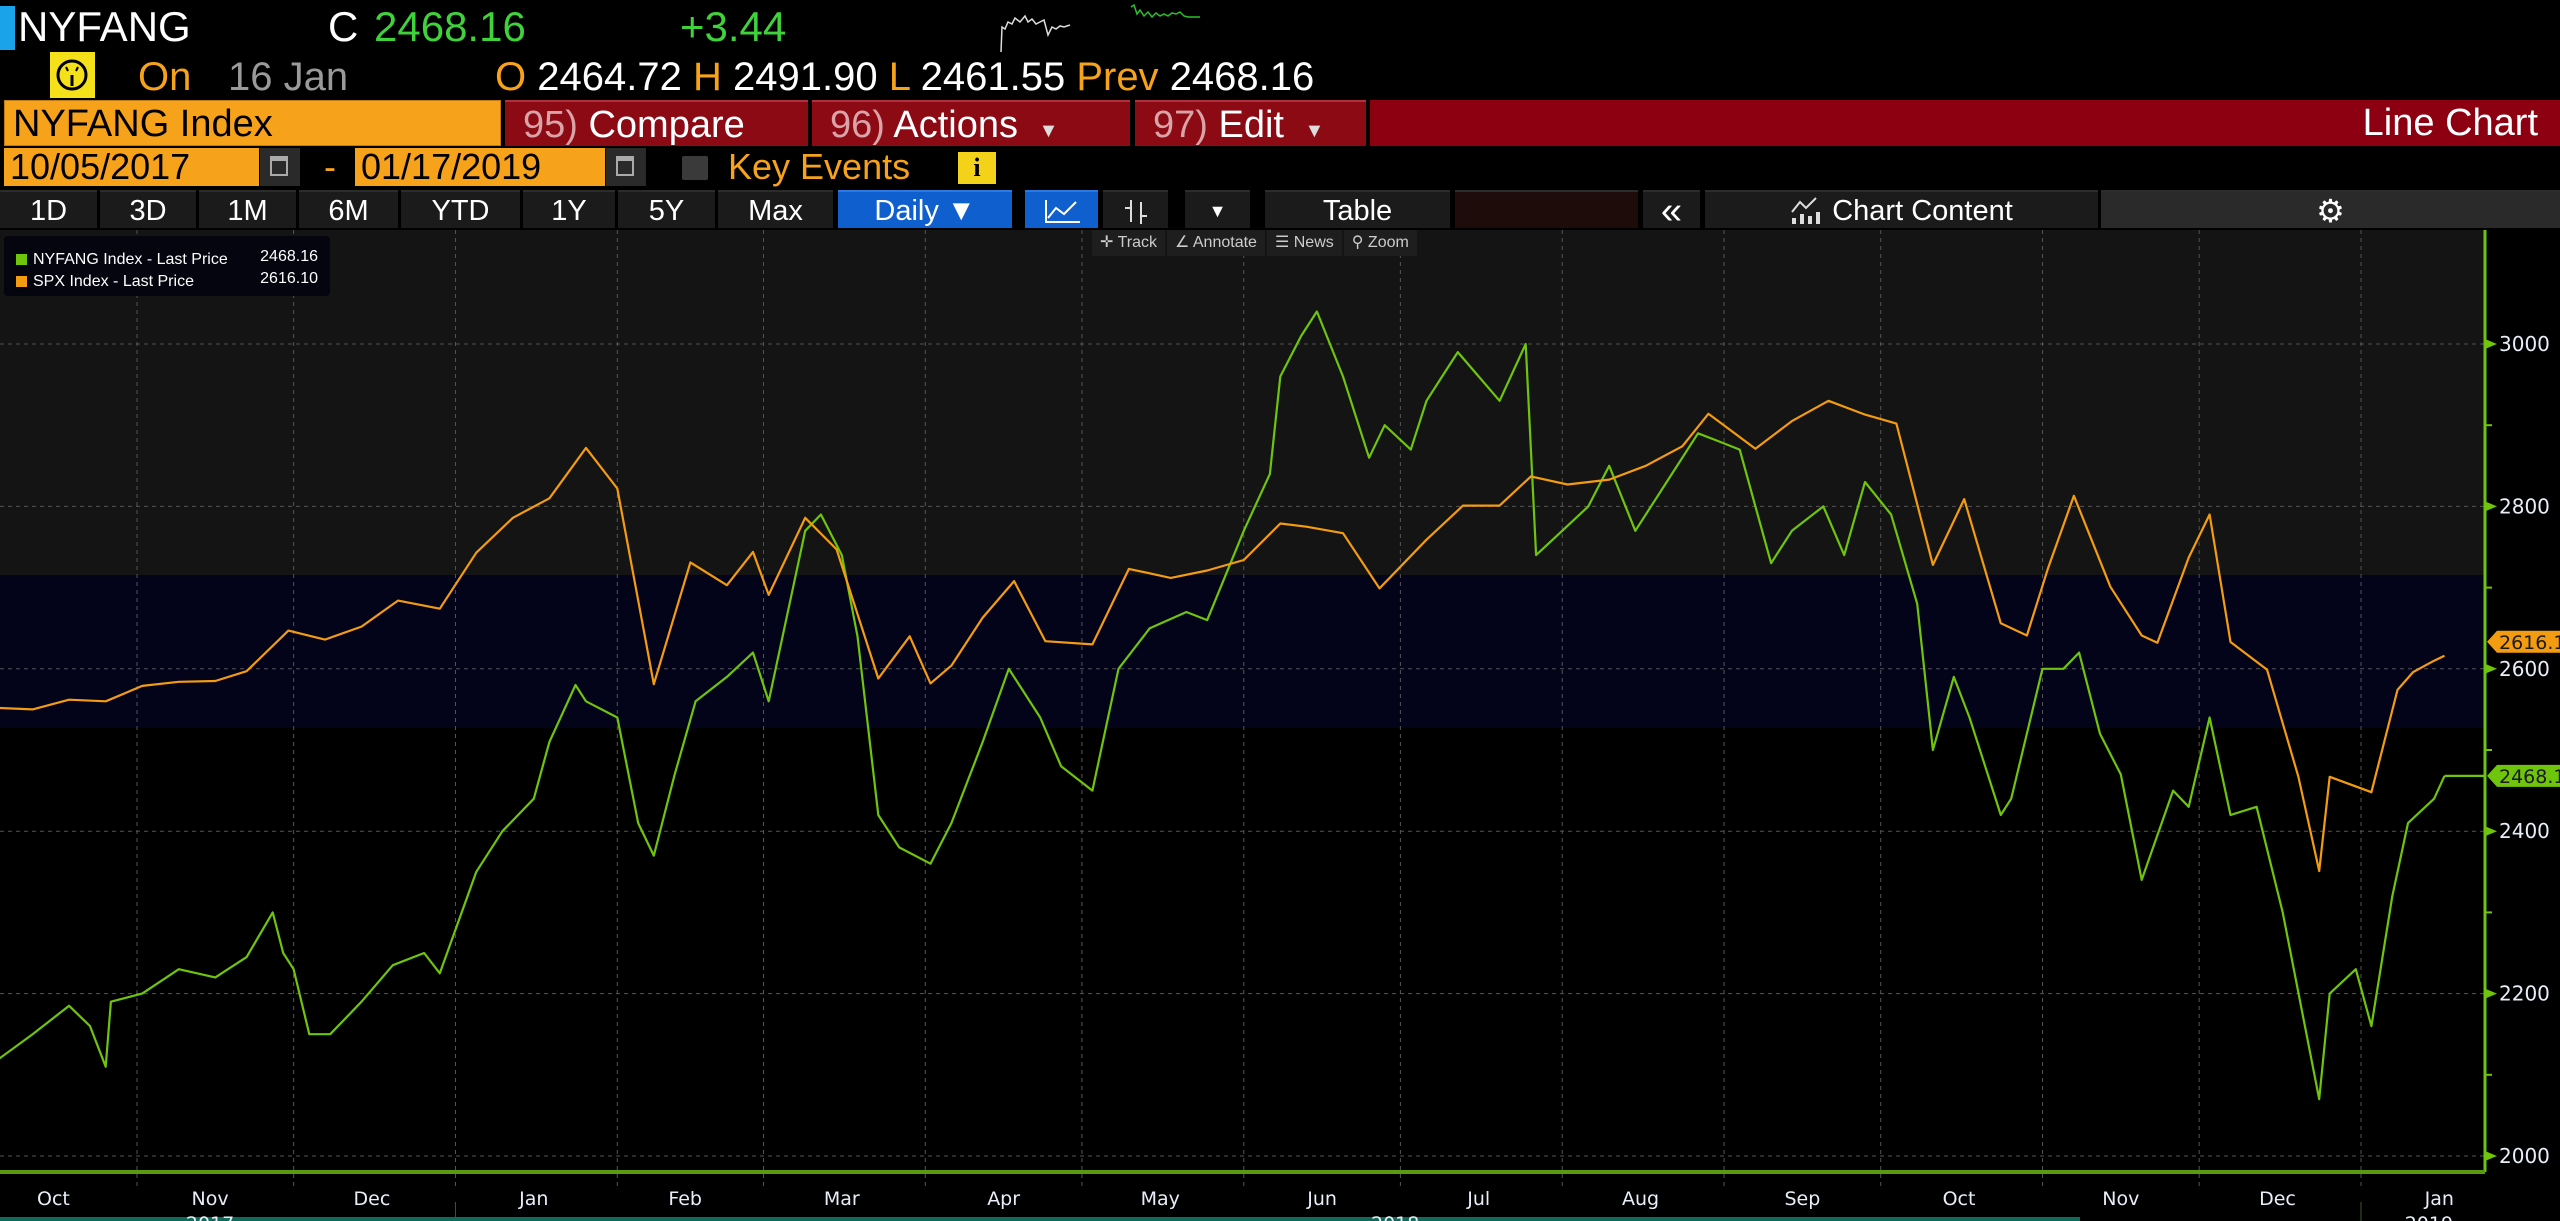  Describe the element at coordinates (1165, 11) in the screenshot. I see `intraday-sparkline-green` at that location.